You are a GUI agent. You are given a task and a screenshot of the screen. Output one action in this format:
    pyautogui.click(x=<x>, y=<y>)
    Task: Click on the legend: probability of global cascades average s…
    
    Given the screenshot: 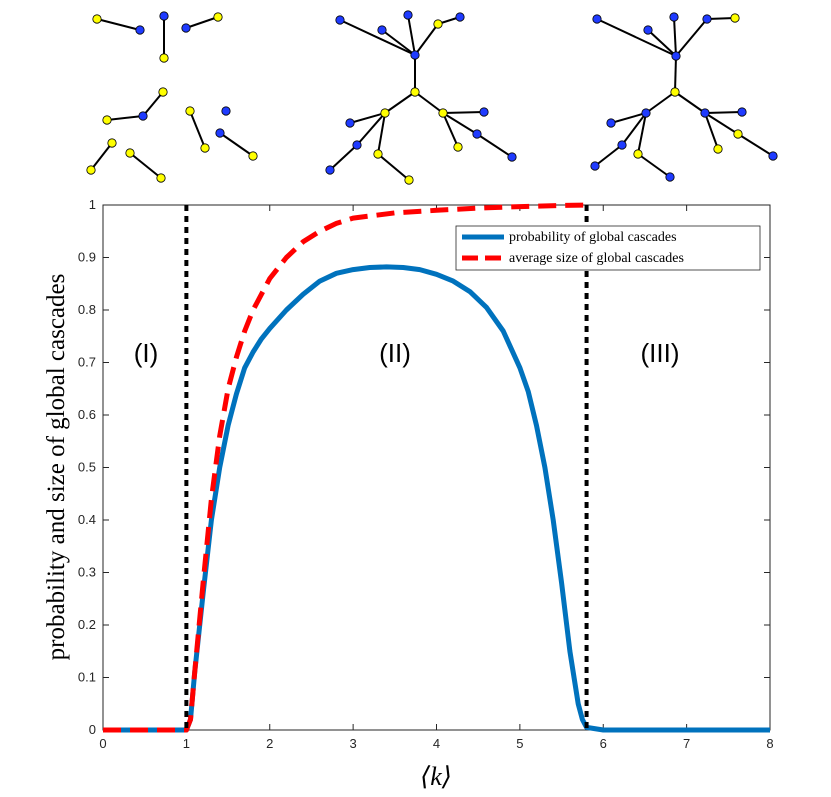 What is the action you would take?
    pyautogui.click(x=608, y=248)
    